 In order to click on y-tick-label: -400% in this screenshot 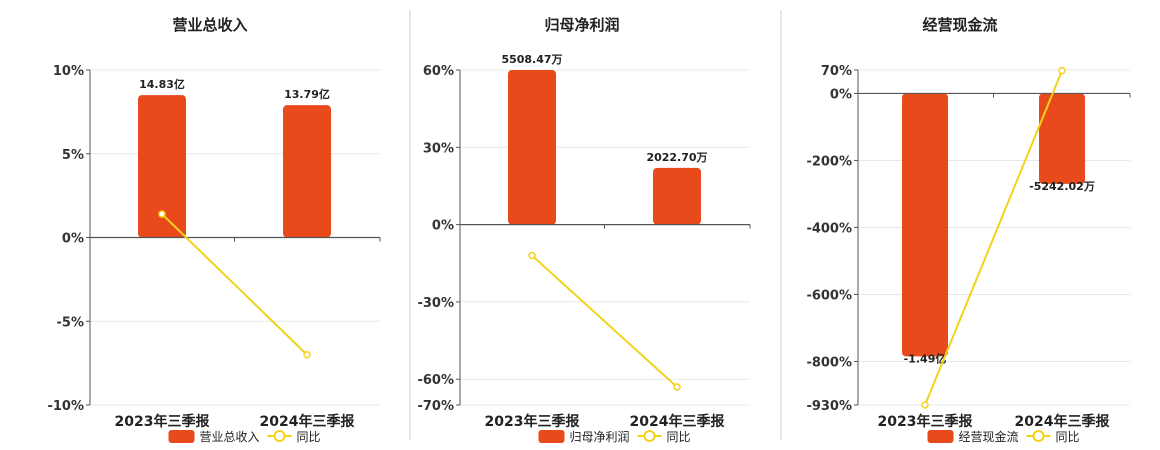, I will do `click(829, 228)`.